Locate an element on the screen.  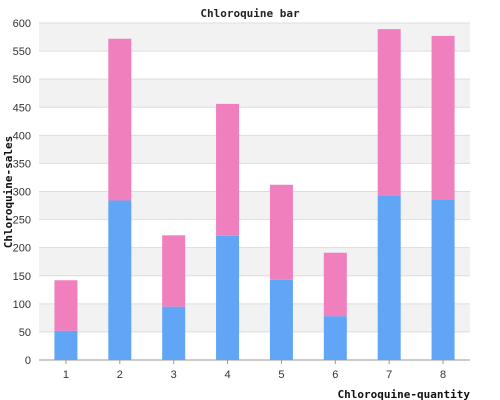
y-tick-label: 600 is located at coordinates (22, 24).